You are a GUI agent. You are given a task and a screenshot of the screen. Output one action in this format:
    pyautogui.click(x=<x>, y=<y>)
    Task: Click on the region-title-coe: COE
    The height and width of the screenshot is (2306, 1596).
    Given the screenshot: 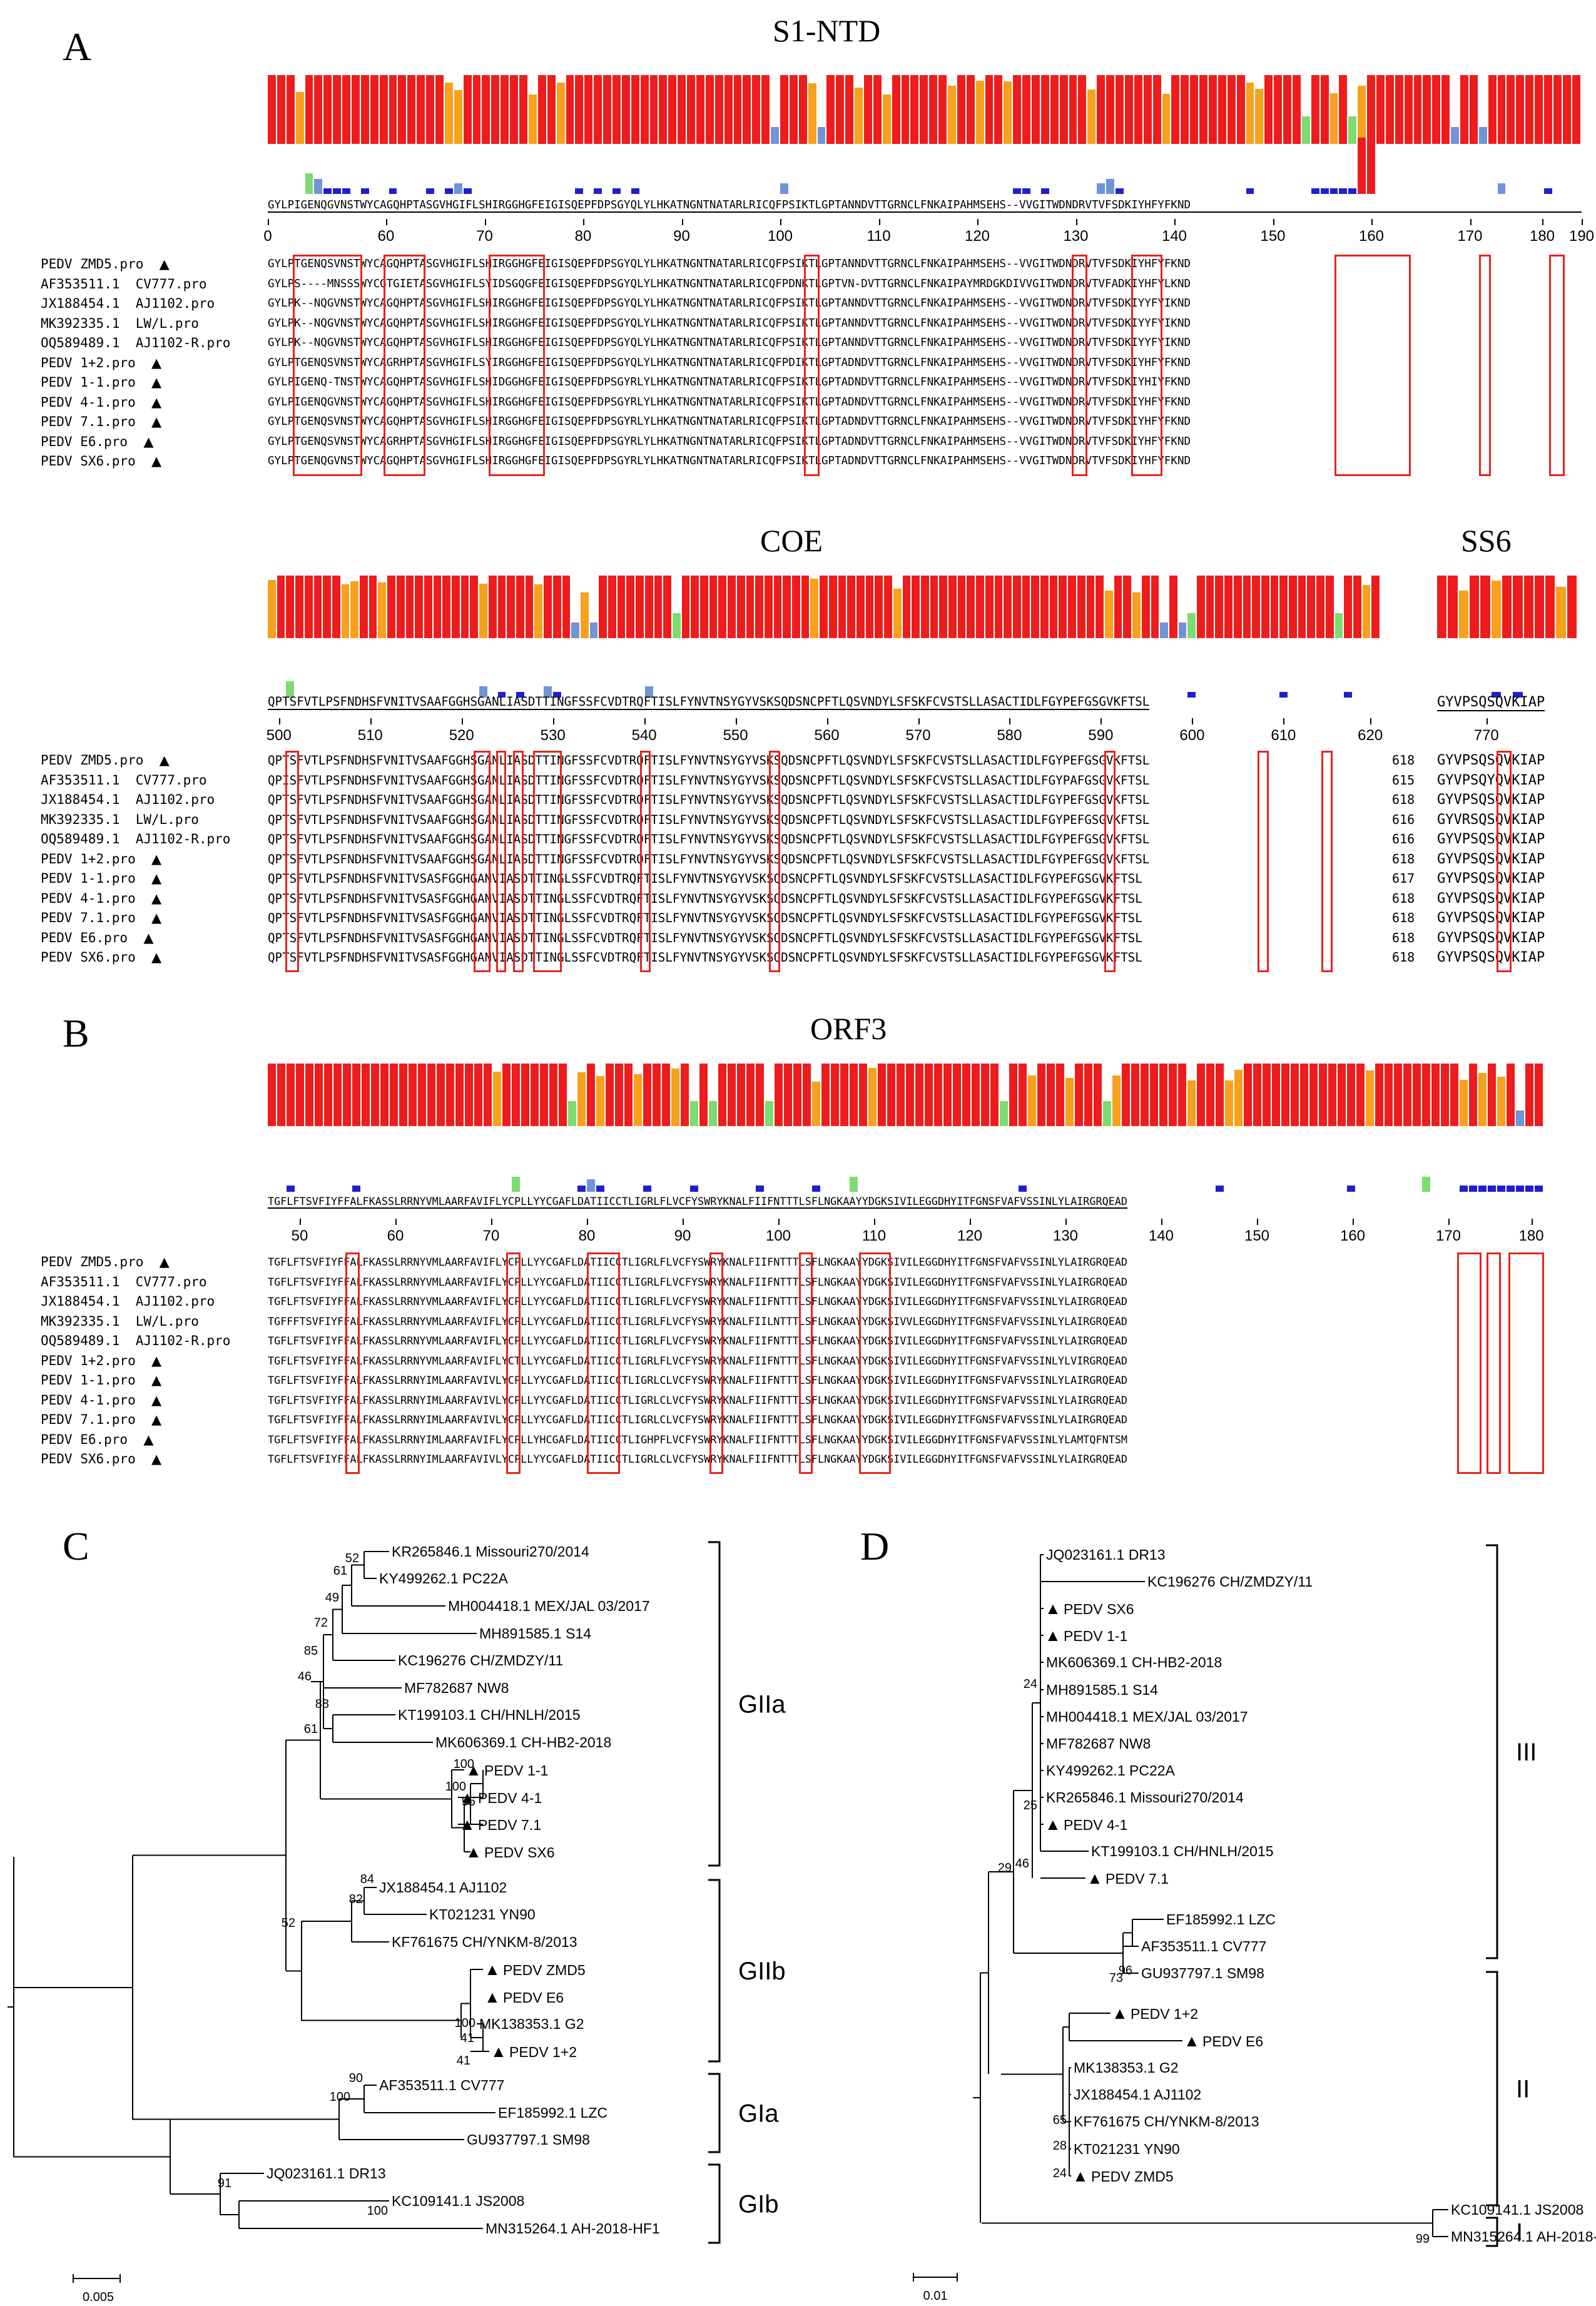 What is the action you would take?
    pyautogui.click(x=791, y=540)
    